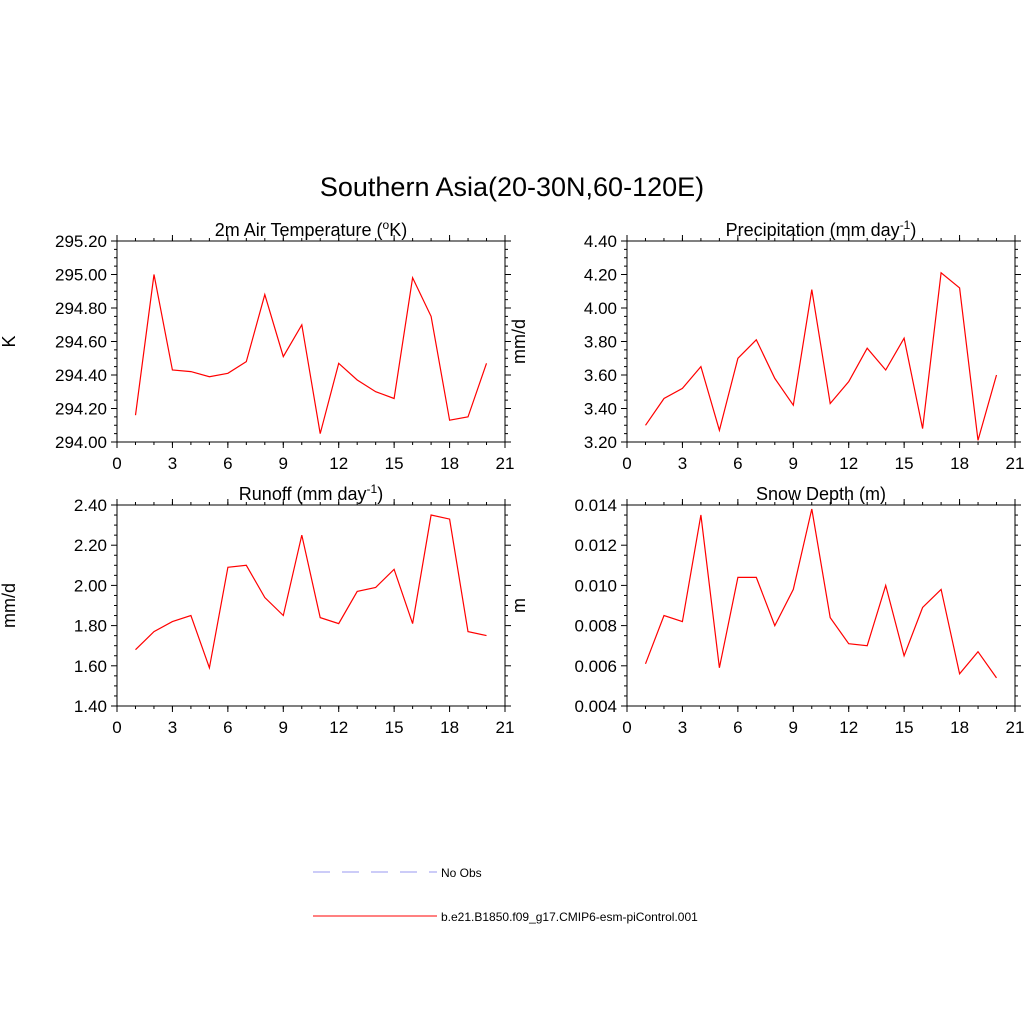 Image resolution: width=1024 pixels, height=1029 pixels. What do you see at coordinates (595, 505) in the screenshot?
I see `y-tick-label: 0.014` at bounding box center [595, 505].